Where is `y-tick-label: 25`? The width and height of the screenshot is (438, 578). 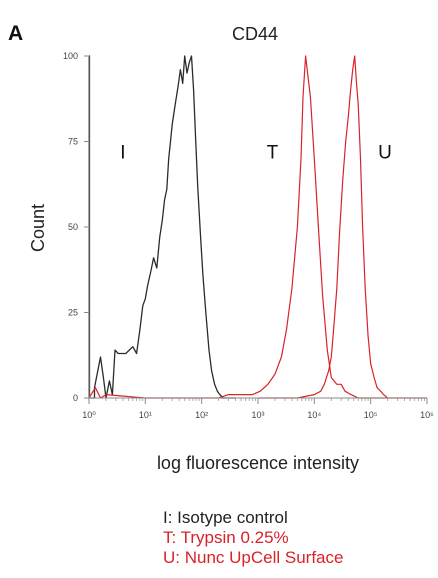 y-tick-label: 25 is located at coordinates (73, 313).